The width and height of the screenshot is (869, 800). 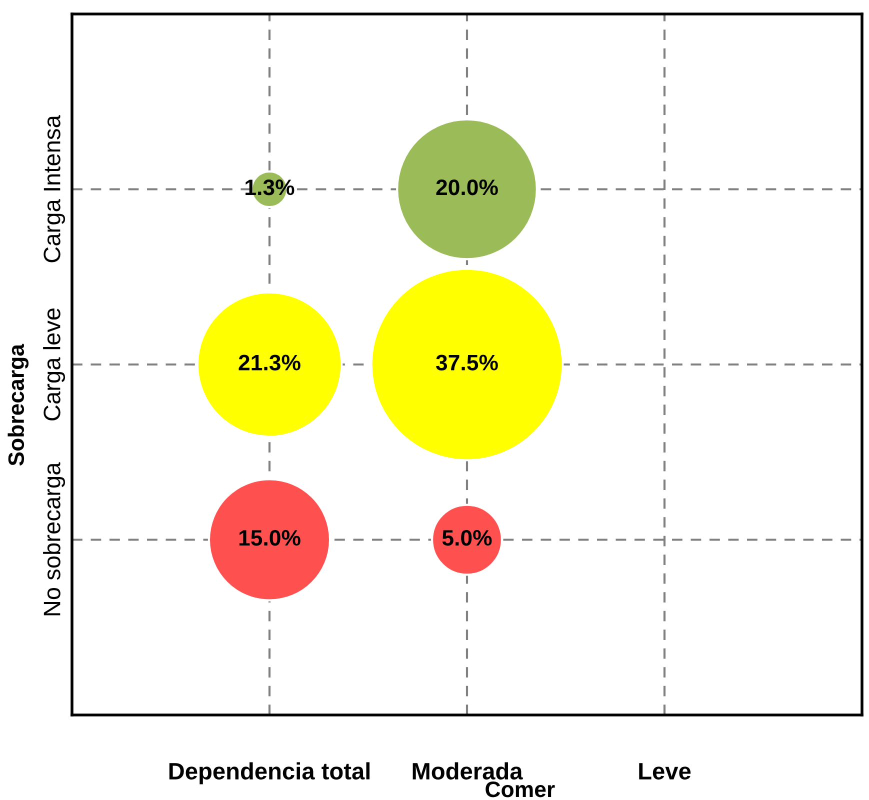 What do you see at coordinates (18, 405) in the screenshot?
I see `text: Sobrecarga` at bounding box center [18, 405].